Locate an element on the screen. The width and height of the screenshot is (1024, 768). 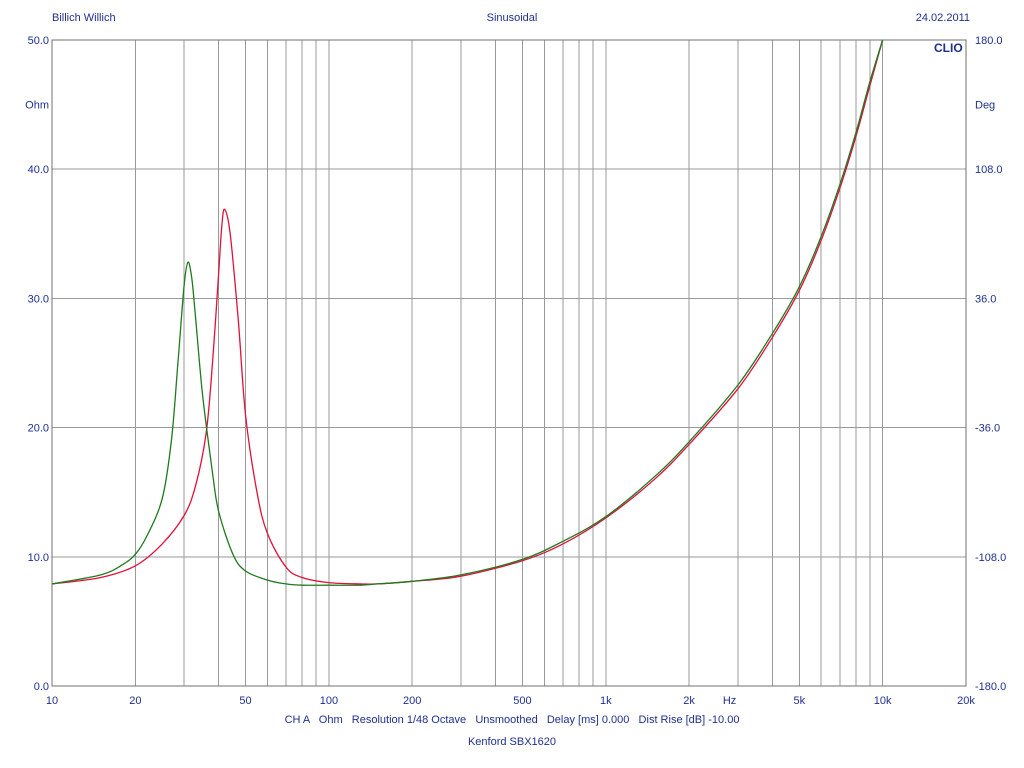
x-tick-label: 1k is located at coordinates (606, 701).